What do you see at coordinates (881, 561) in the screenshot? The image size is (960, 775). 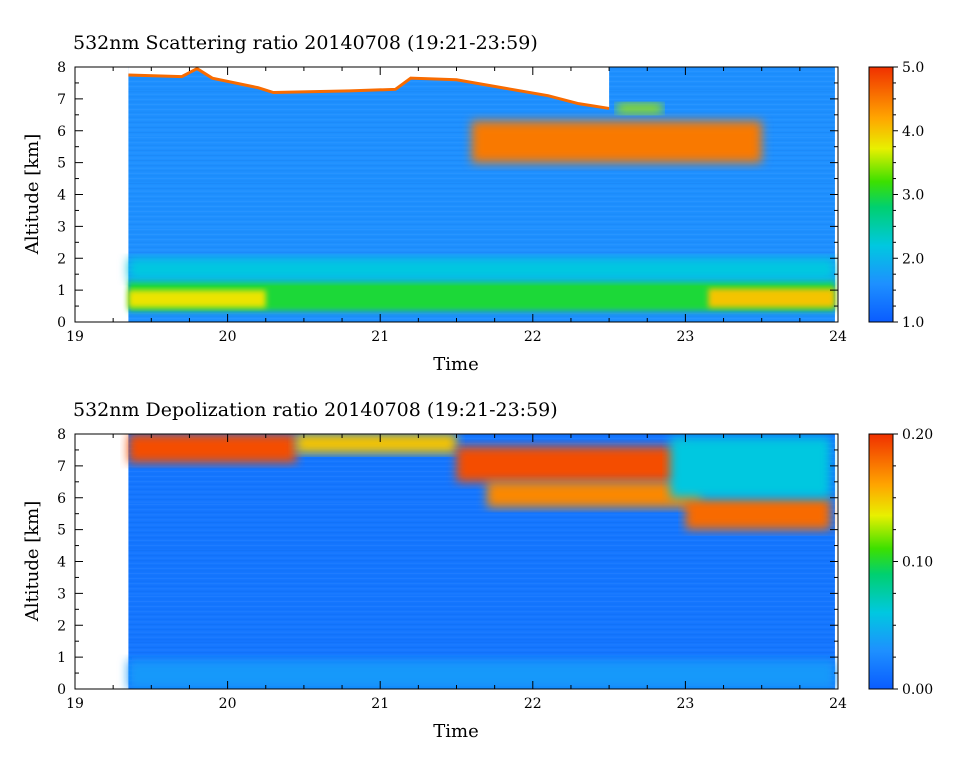 I see `colorbar-gradient` at bounding box center [881, 561].